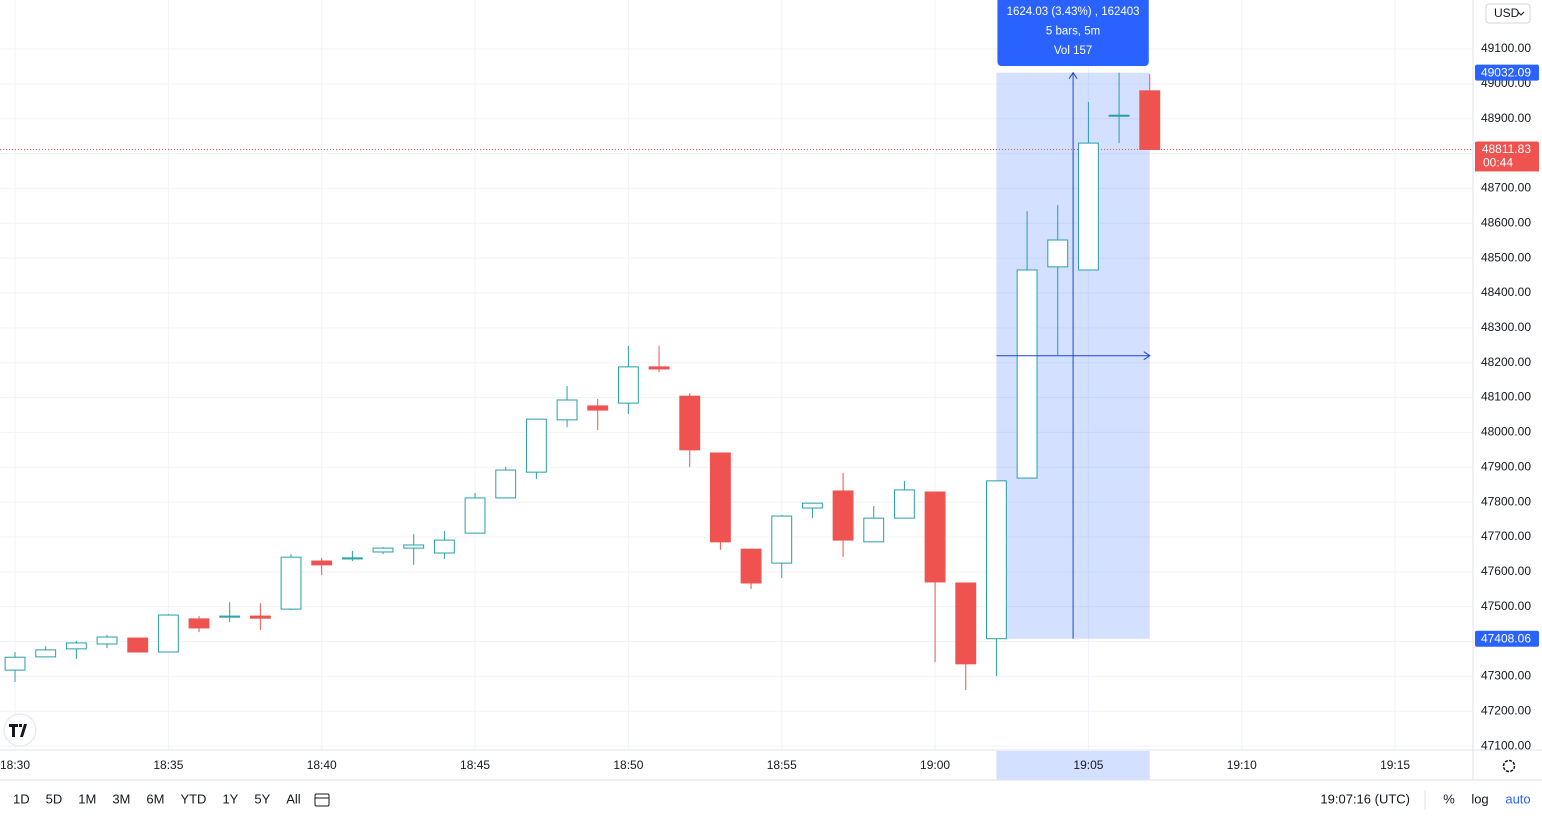 The width and height of the screenshot is (1542, 819). I want to click on y-tick-label: 47100.00, so click(1506, 745).